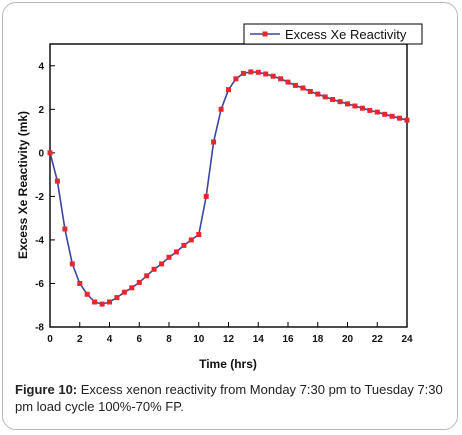 This screenshot has height=435, width=462. What do you see at coordinates (407, 339) in the screenshot?
I see `x-tick-label: 24` at bounding box center [407, 339].